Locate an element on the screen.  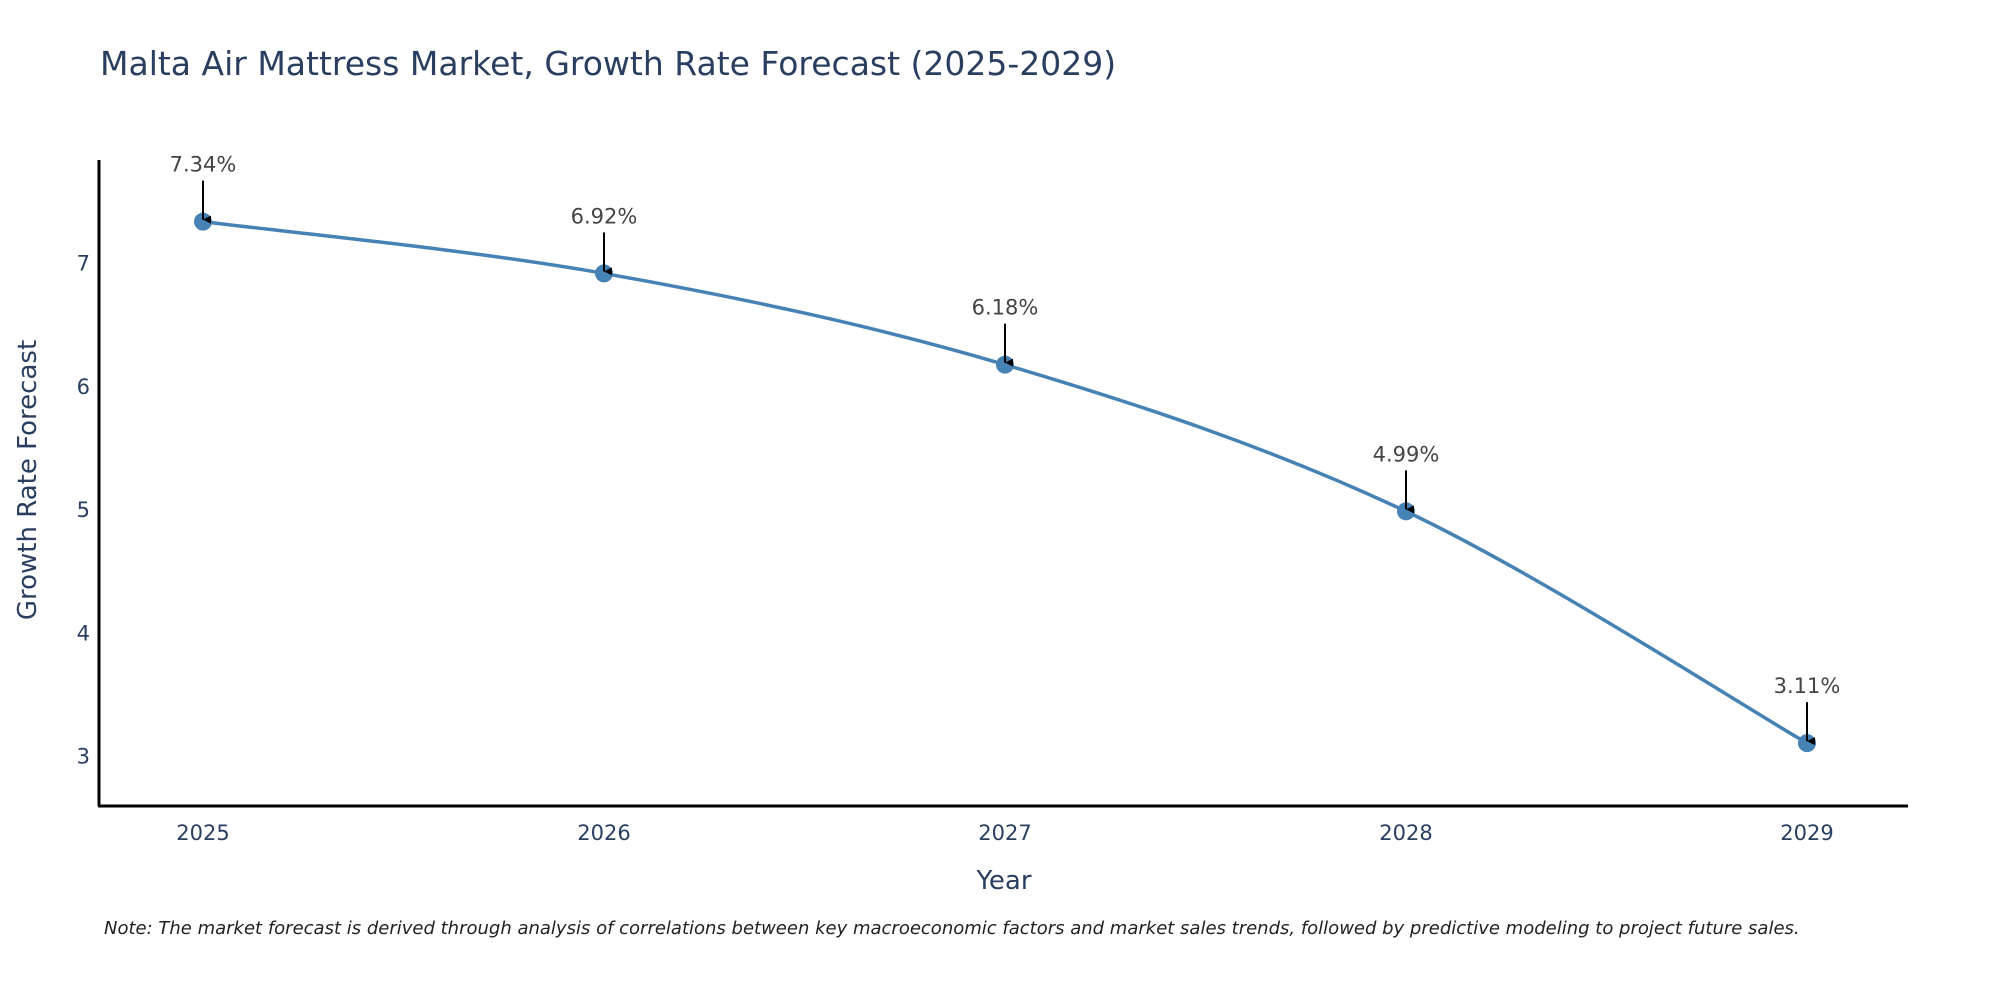
x-tick-label: 2028 is located at coordinates (1405, 833).